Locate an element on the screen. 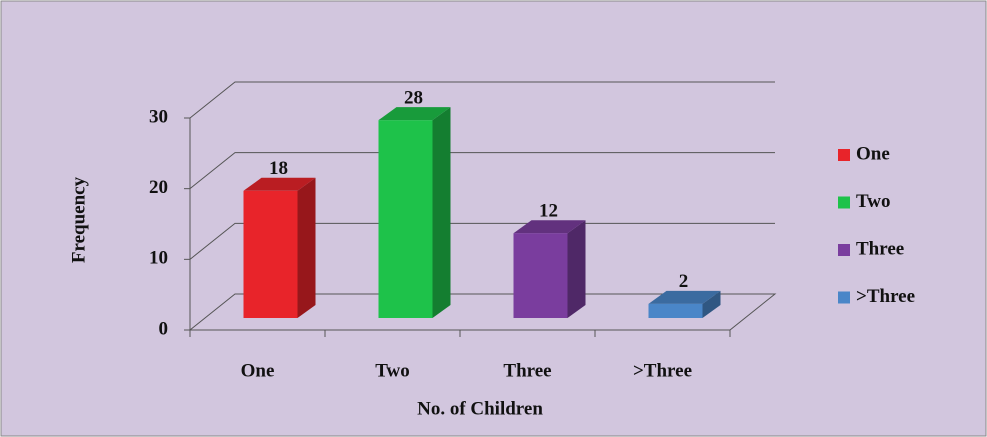  data-label: 12 is located at coordinates (548, 211).